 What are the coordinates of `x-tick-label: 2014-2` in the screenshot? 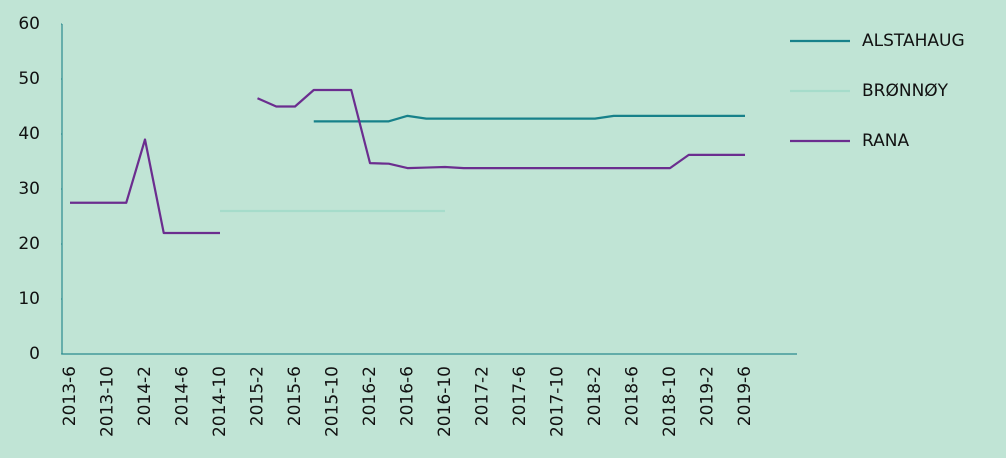 It's located at (145, 396).